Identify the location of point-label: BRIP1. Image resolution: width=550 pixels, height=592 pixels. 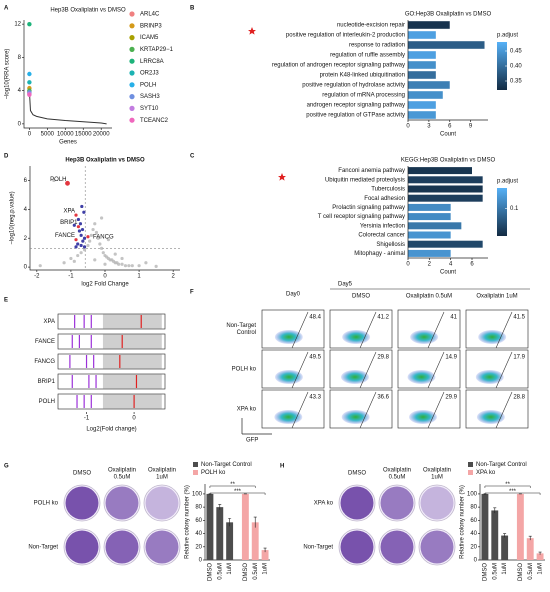
(69, 223).